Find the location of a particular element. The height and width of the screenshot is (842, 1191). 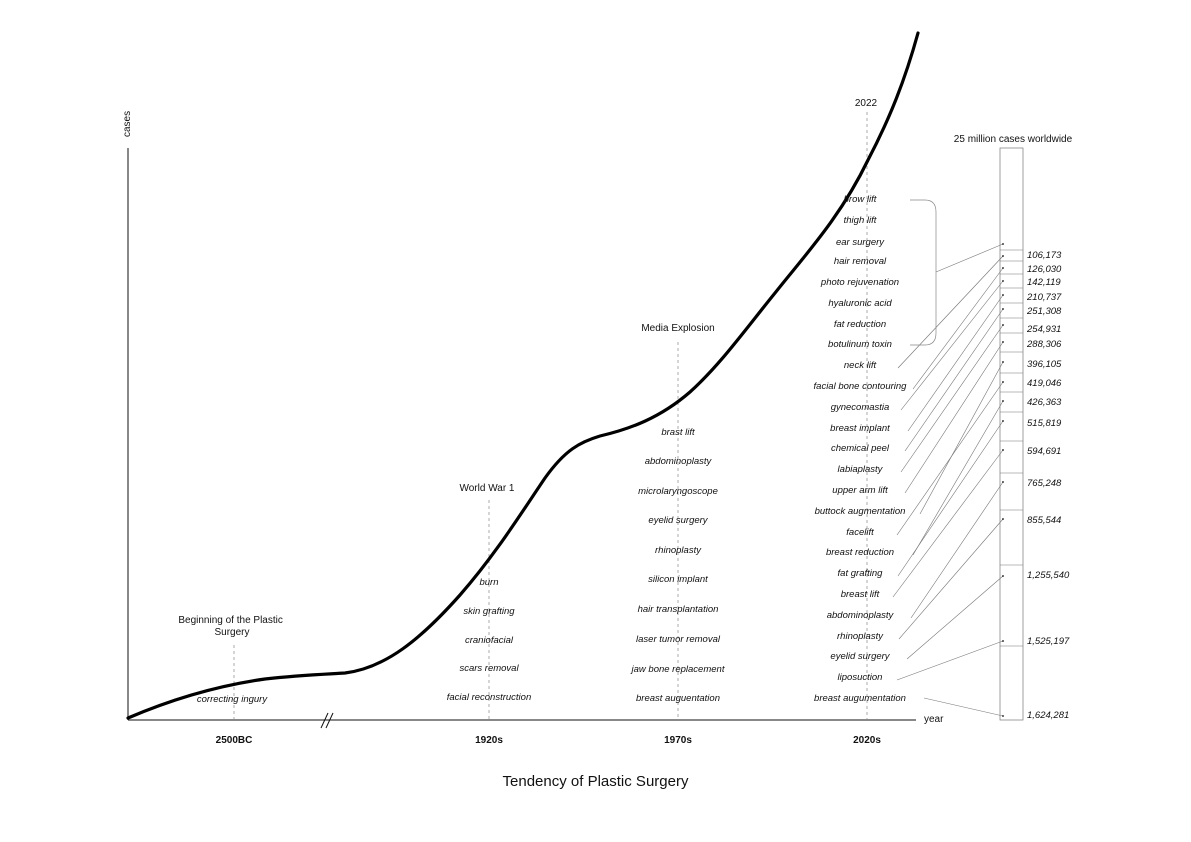

procedure-label: facial reconstruction is located at coordinates (489, 697).